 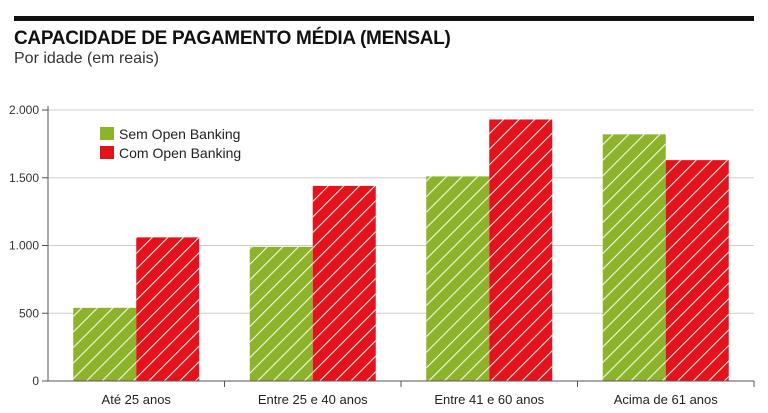 What do you see at coordinates (107, 152) in the screenshot?
I see `legend-swatch-com-open-banking` at bounding box center [107, 152].